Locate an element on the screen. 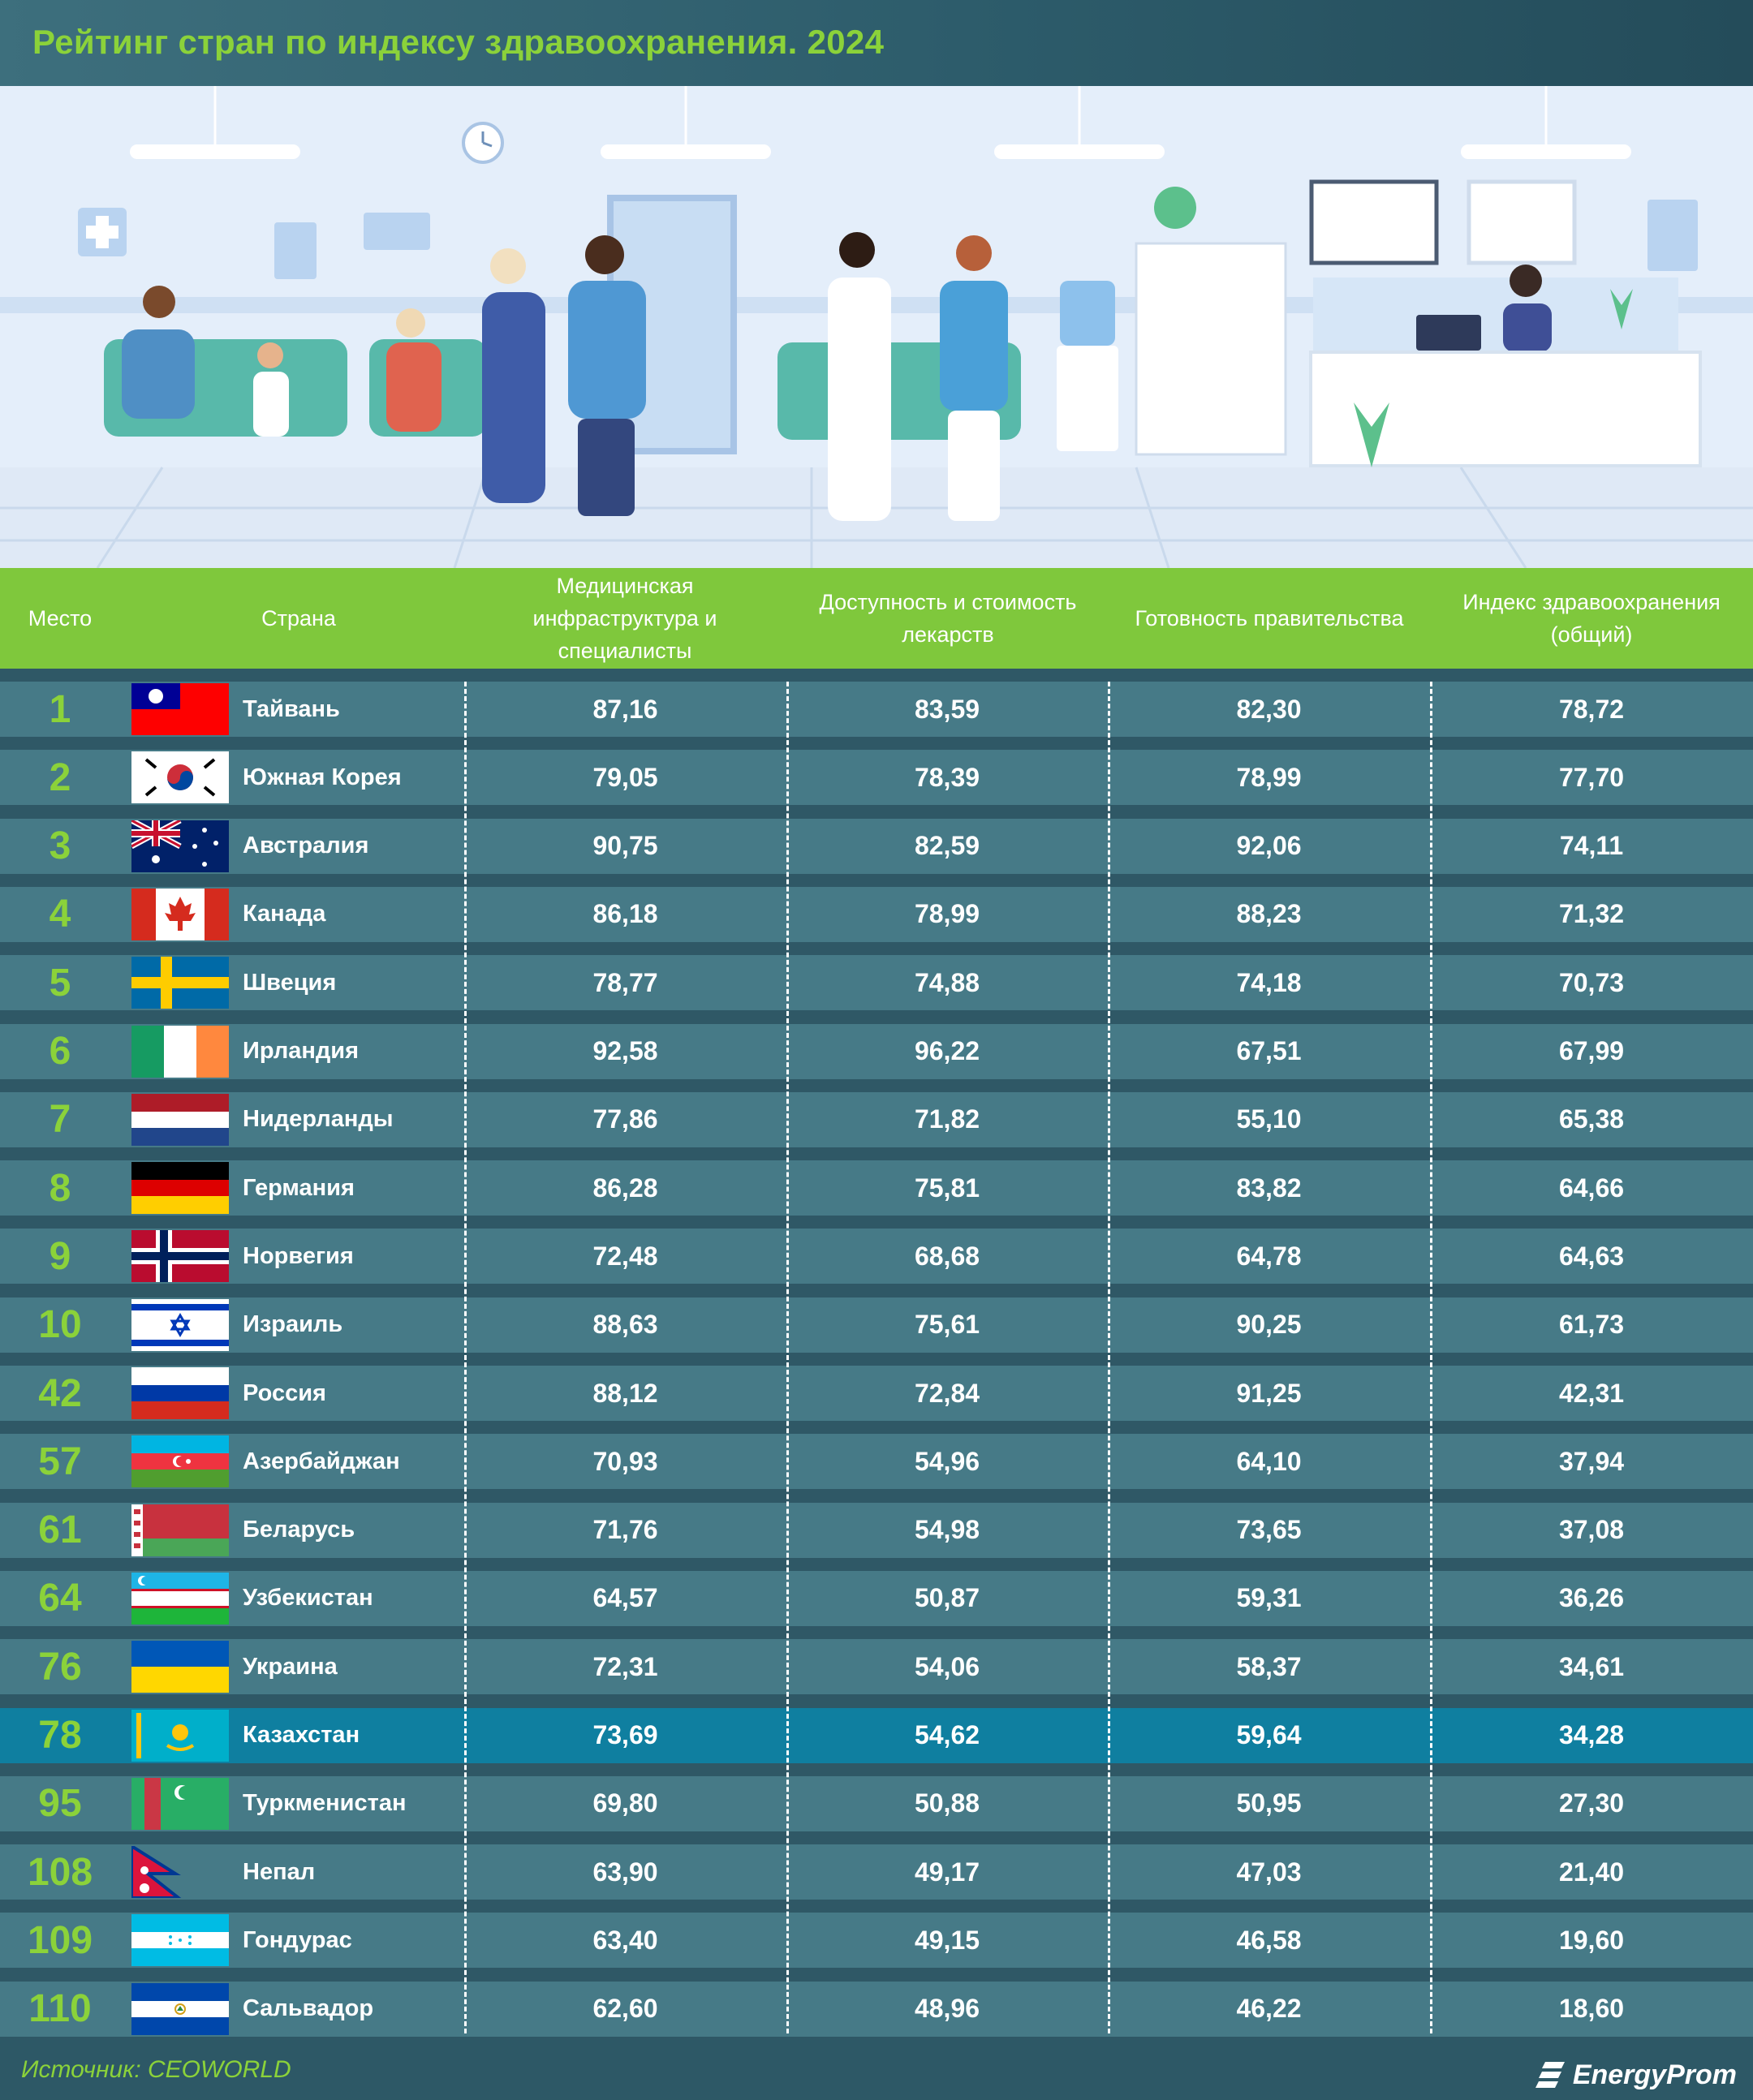 The height and width of the screenshot is (2100, 1753). russia-flag-icon is located at coordinates (180, 1393).